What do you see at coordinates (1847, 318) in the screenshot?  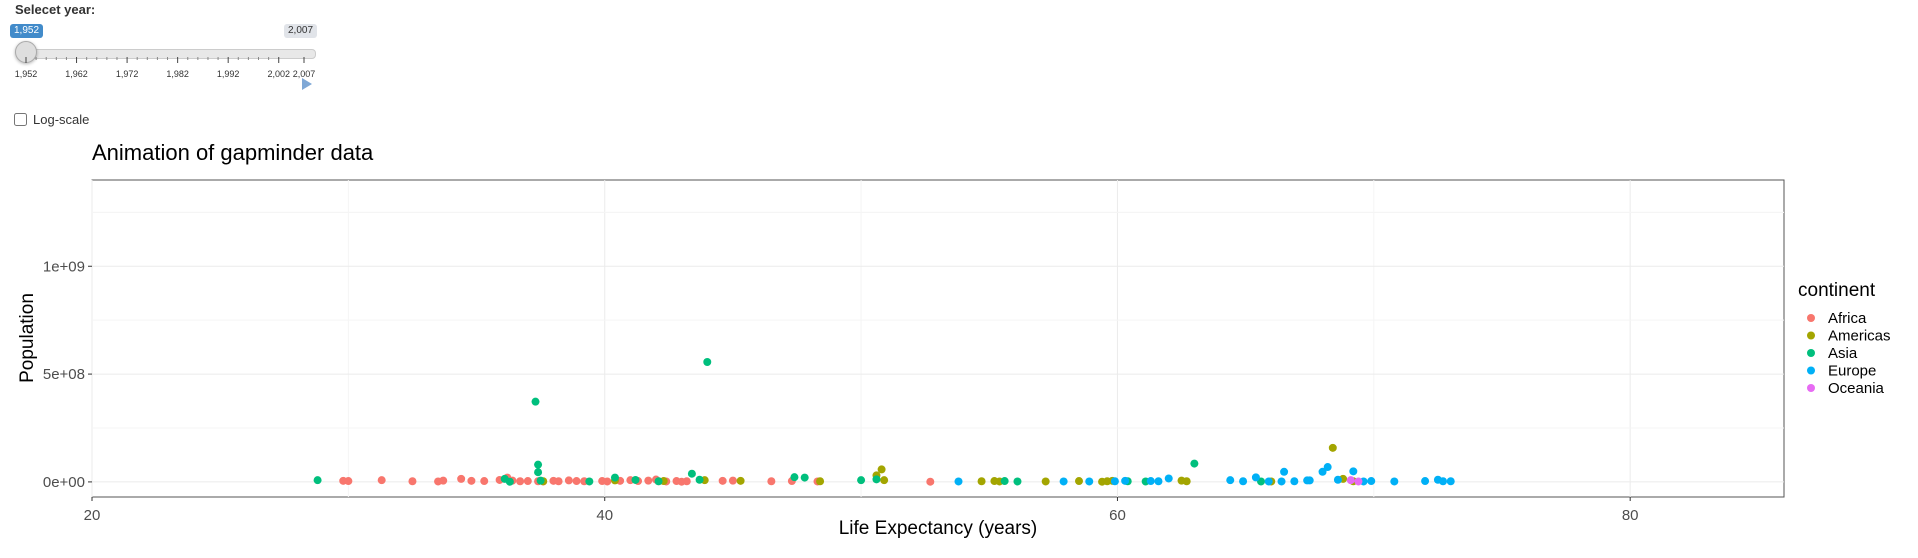 I see `legend-label-africa: Africa` at bounding box center [1847, 318].